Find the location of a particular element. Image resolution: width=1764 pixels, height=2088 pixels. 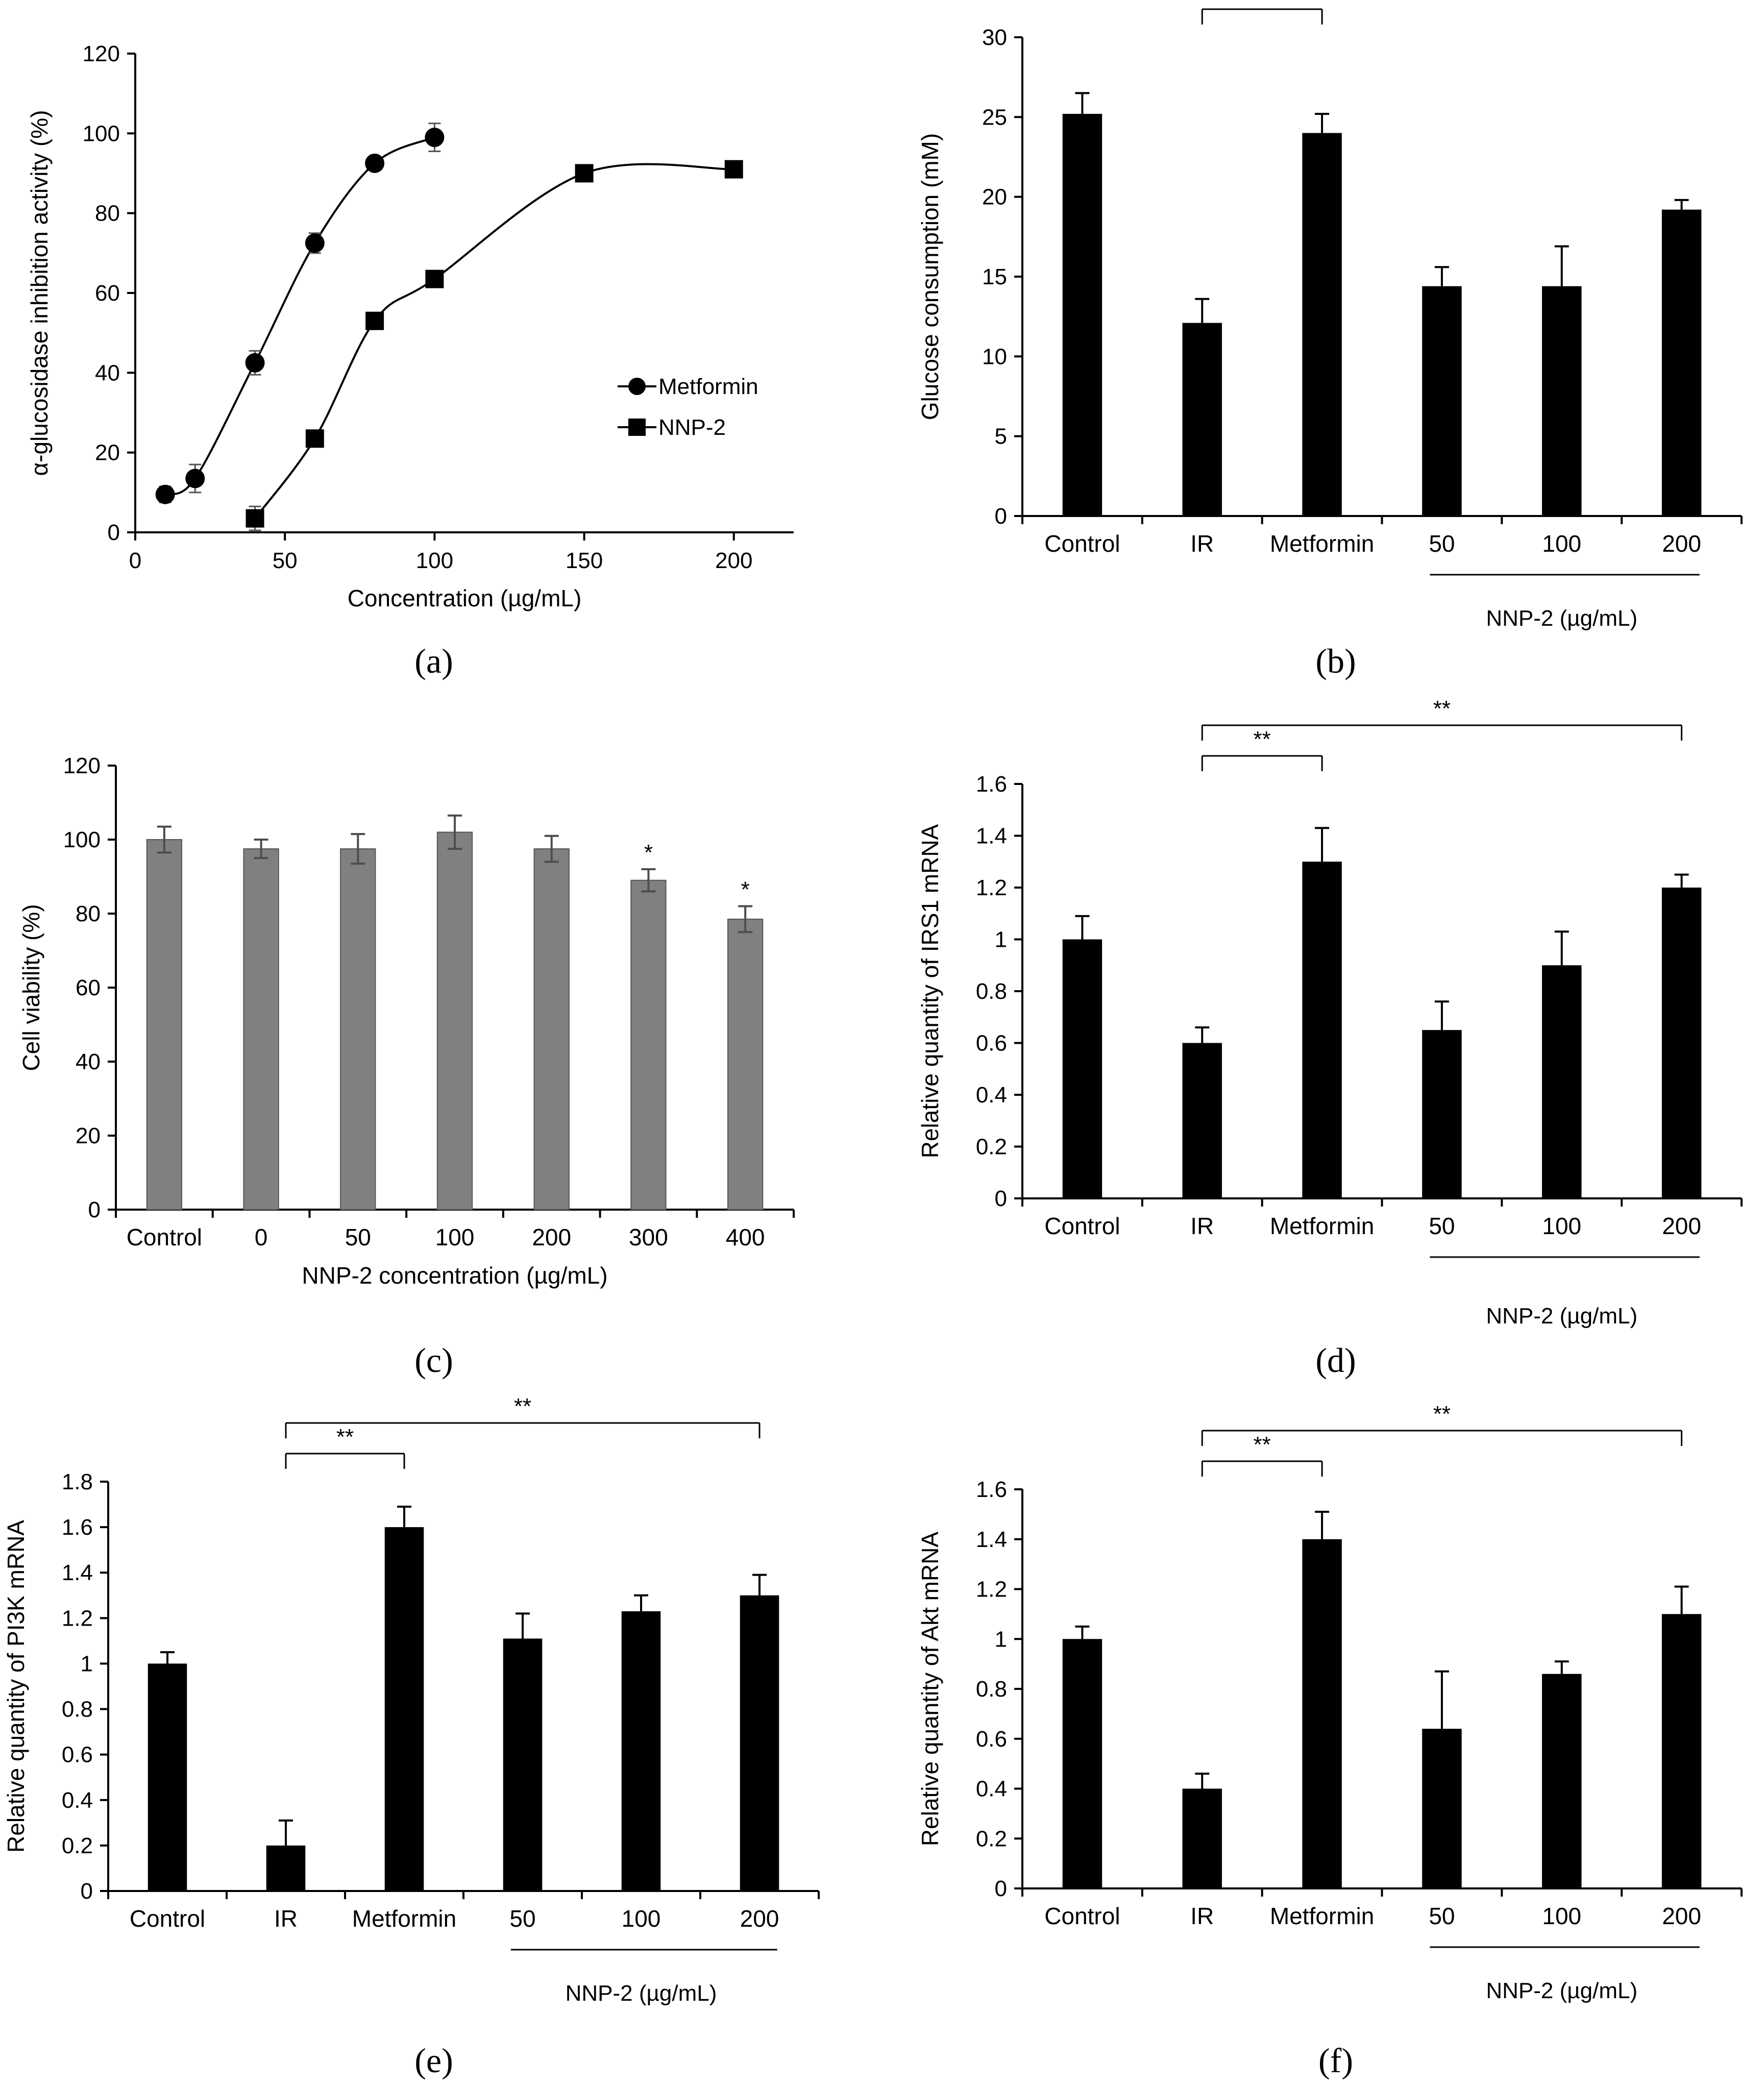

y-axis-label: Relative quantity of PI3K mRNA is located at coordinates (16, 1686).